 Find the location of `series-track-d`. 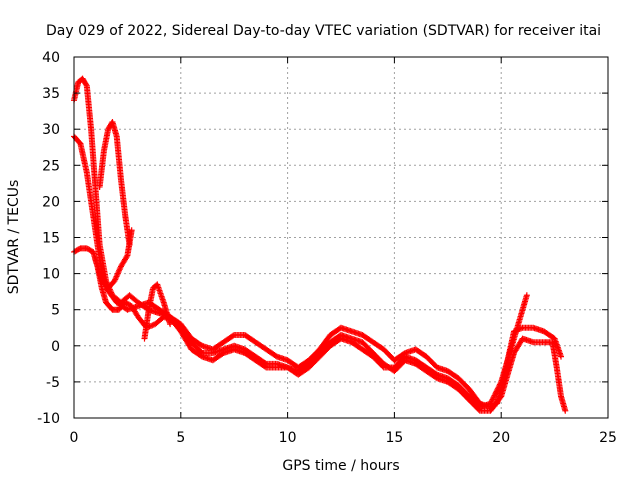

series-track-d is located at coordinates (114, 183).